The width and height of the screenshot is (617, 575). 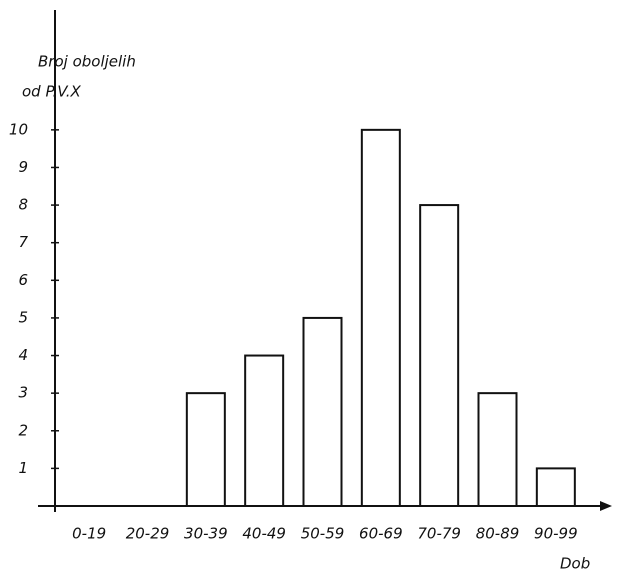 I want to click on y-tick-label: 3, so click(x=23, y=393).